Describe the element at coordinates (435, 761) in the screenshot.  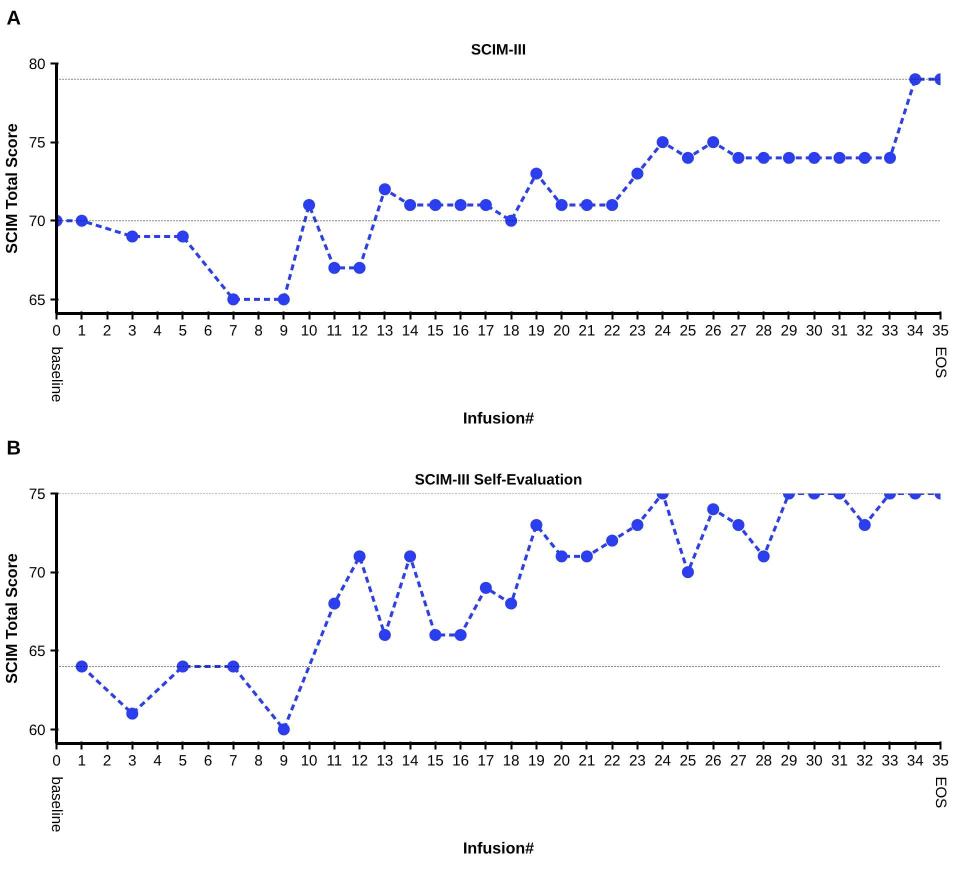
I see `x-tick-label: 15` at that location.